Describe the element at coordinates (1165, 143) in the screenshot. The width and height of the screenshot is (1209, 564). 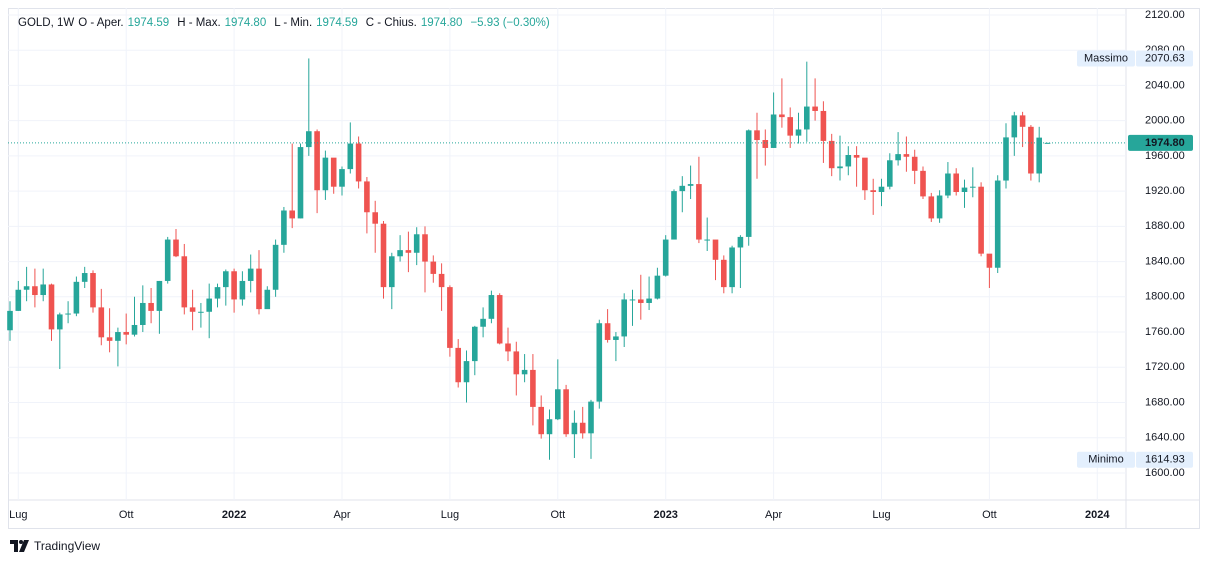
I see `last-price-label: 1974.80` at that location.